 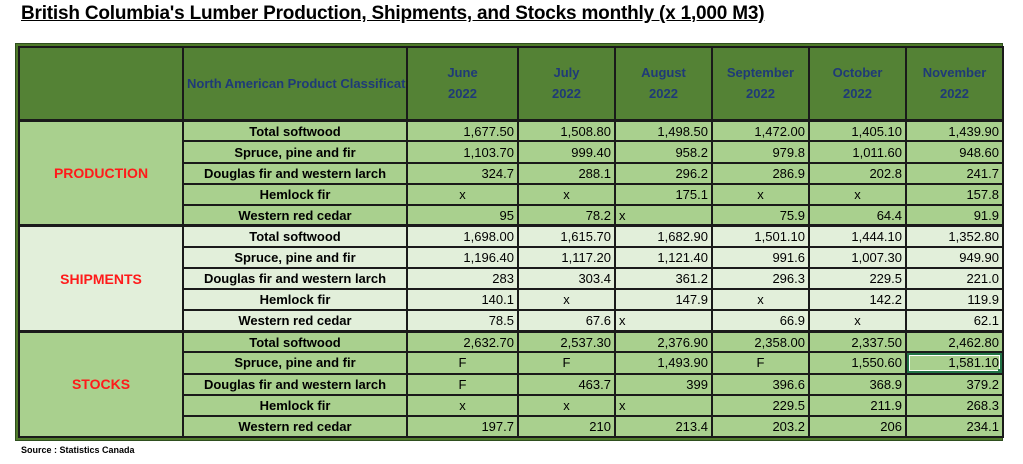 What do you see at coordinates (857, 83) in the screenshot?
I see `header-month-october: October 2022` at bounding box center [857, 83].